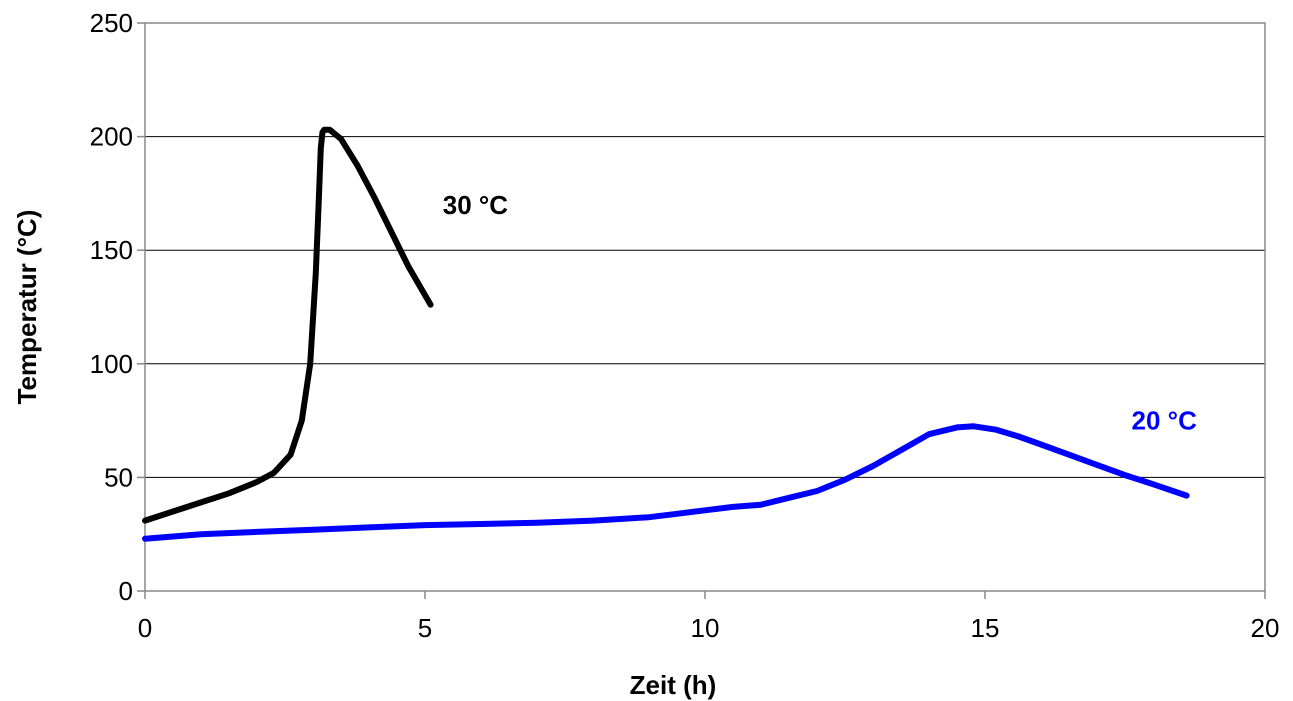 The image size is (1293, 701). What do you see at coordinates (111, 250) in the screenshot?
I see `y-tick-label-3: 150` at bounding box center [111, 250].